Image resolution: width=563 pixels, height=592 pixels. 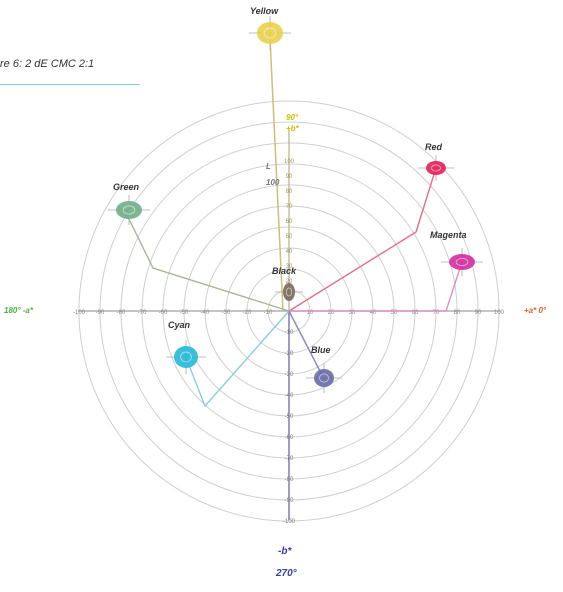 I want to click on b-axis-pos-tick-label: 80, so click(x=289, y=192).